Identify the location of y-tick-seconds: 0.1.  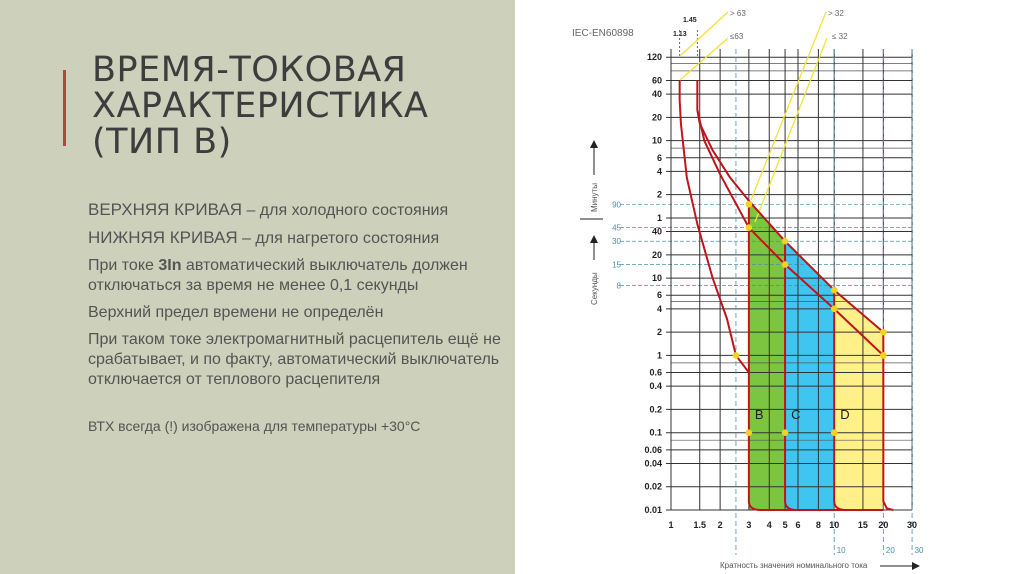
(655, 433).